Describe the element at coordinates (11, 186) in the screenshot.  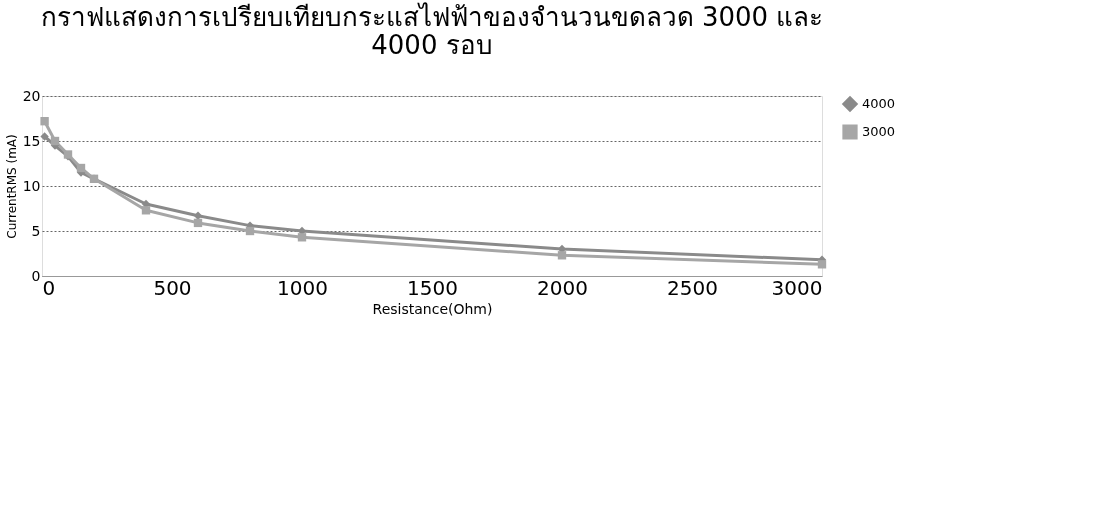
I see `y-axis-title: CurrentRMS (mA)` at that location.